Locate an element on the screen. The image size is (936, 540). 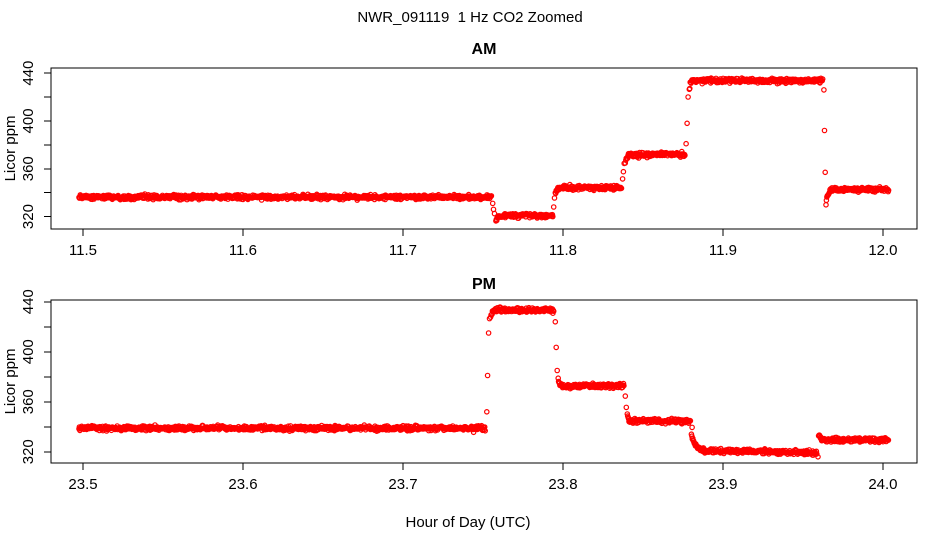
x-tick-label: 24.0 is located at coordinates (882, 484).